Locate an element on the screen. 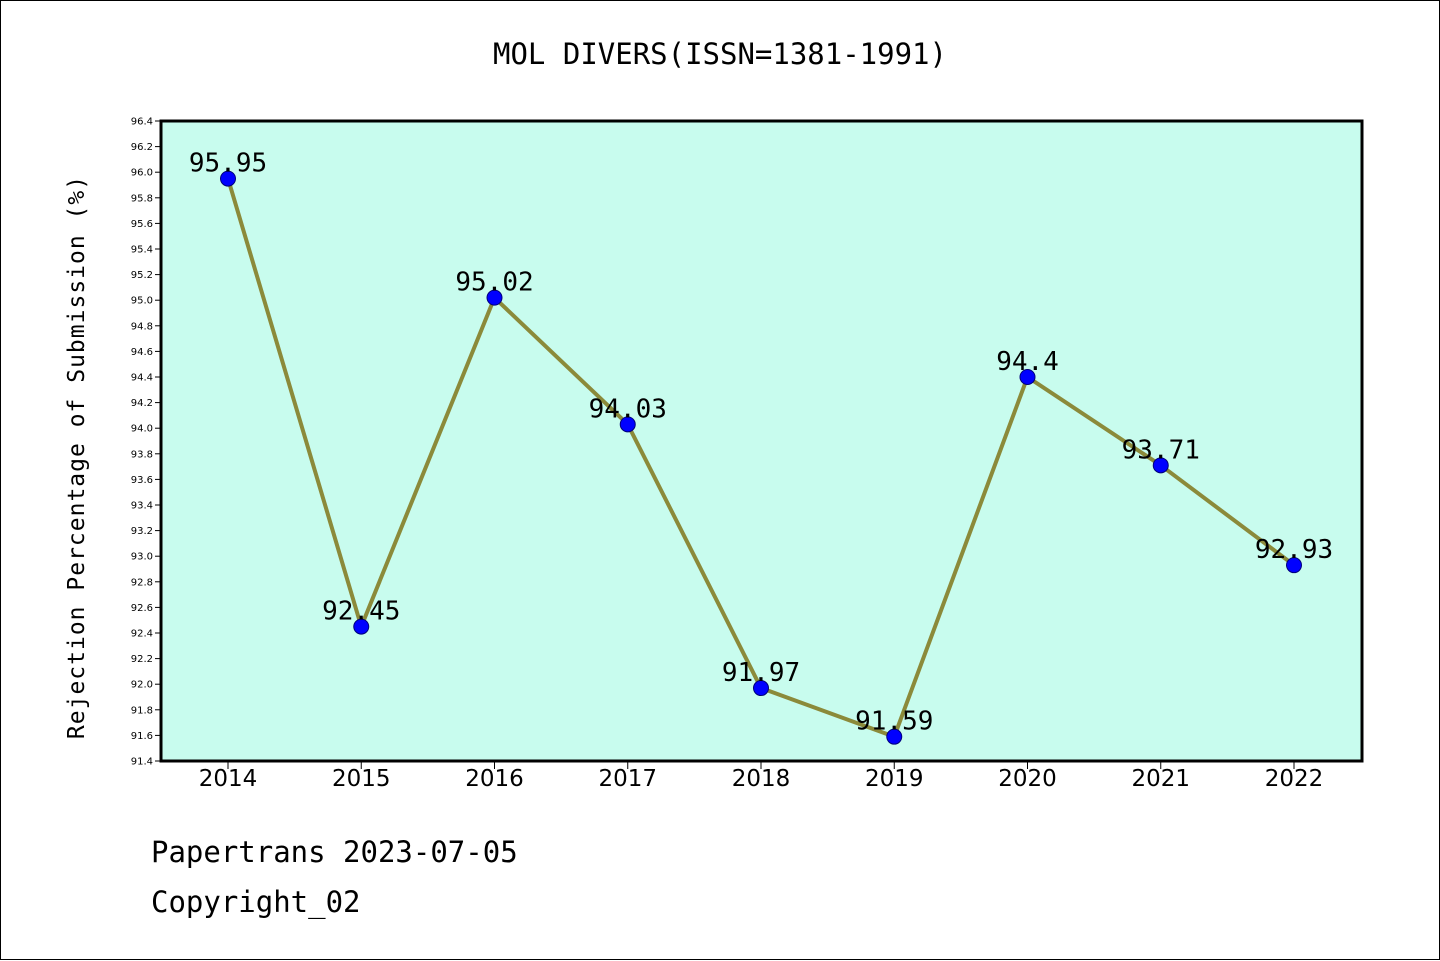  y-tick-label: 93.8 is located at coordinates (142, 454).